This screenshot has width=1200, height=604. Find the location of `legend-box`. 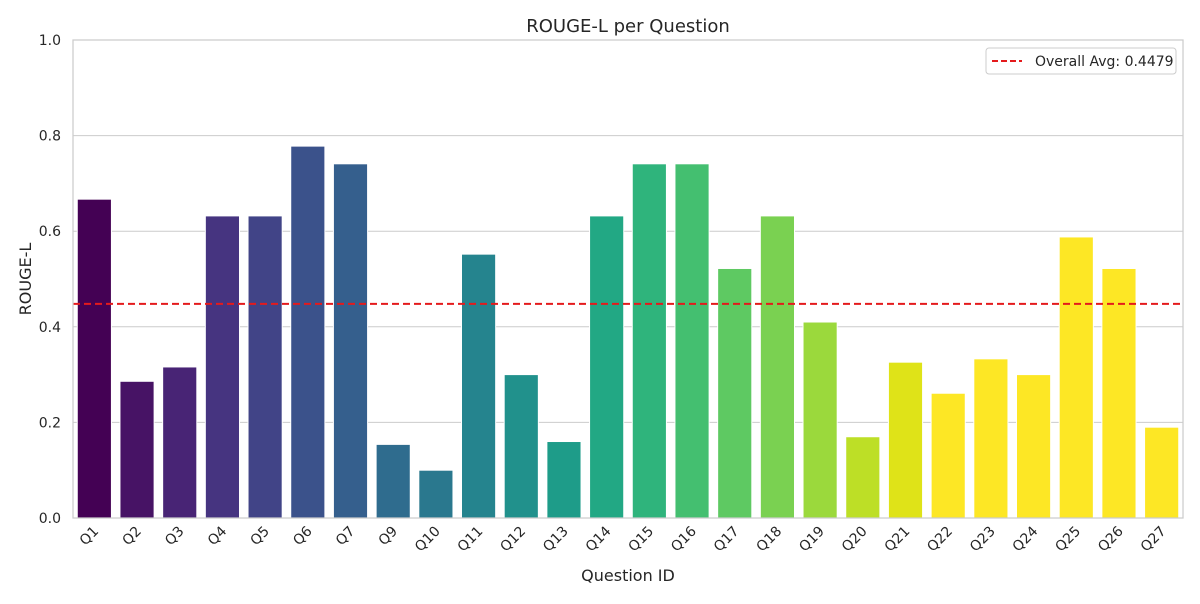

legend-box is located at coordinates (1081, 61).